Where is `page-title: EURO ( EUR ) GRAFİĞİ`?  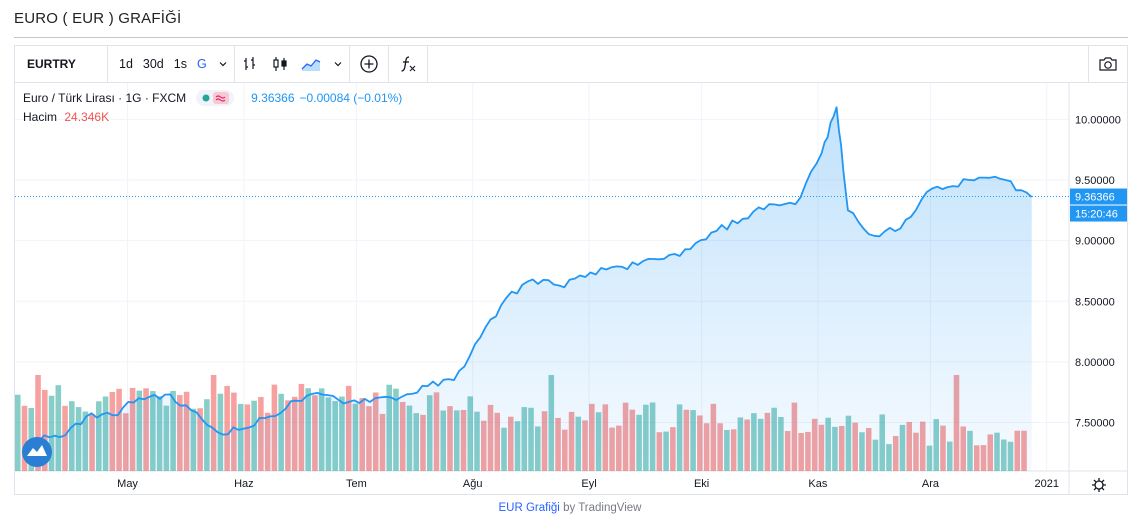
page-title: EURO ( EUR ) GRAFİĞİ is located at coordinates (98, 18).